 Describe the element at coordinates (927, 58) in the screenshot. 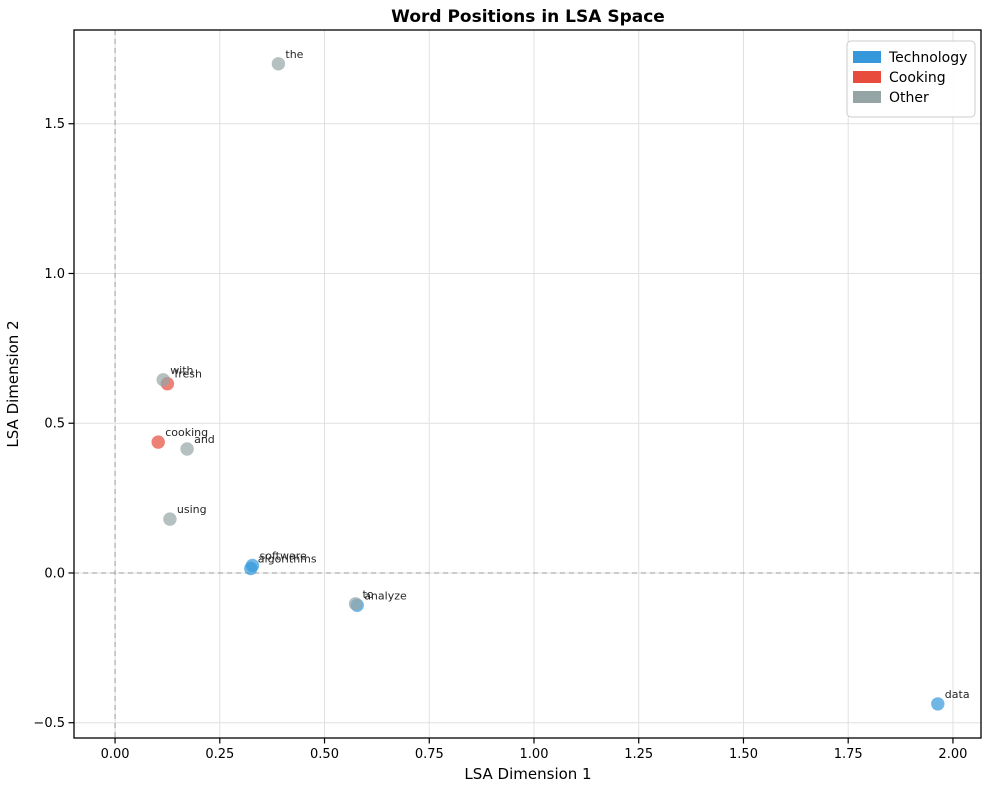

I see `legend-label-technology: Technology` at that location.